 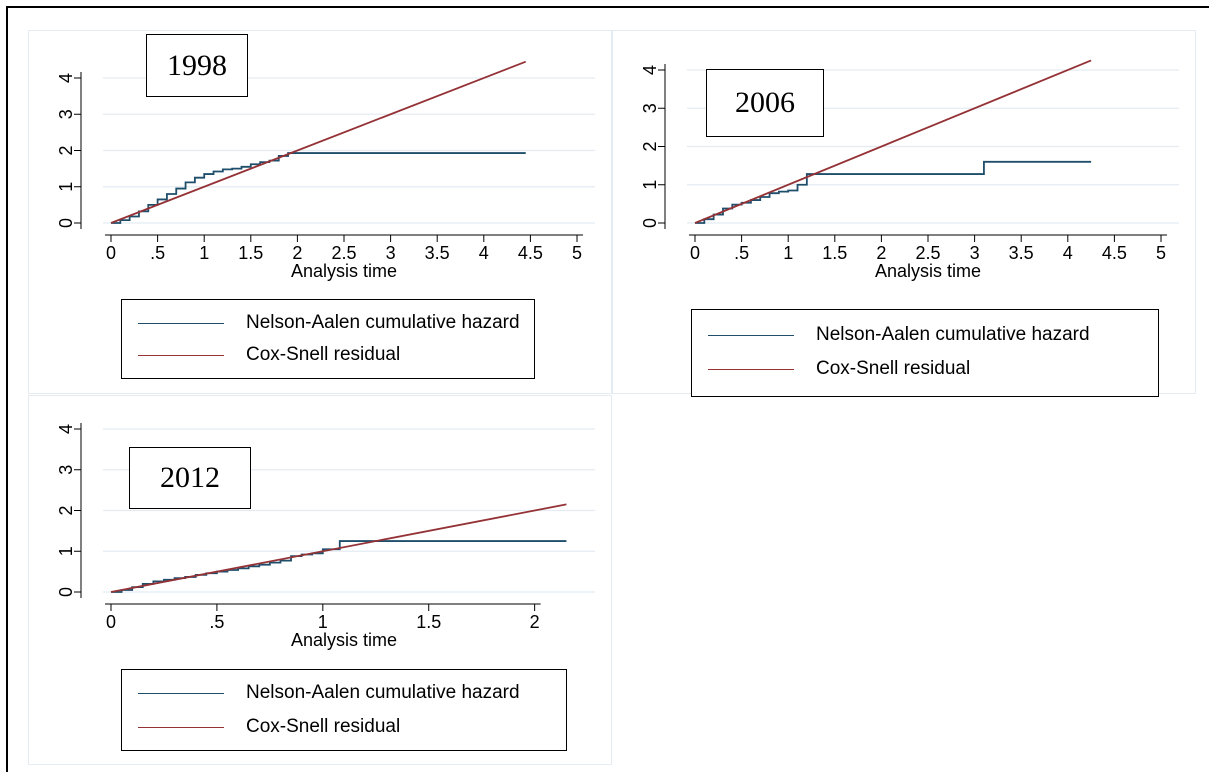 I want to click on chart-1998: 0 1 2 3 4 0 .5 1 1.5 2 2.5 3 3.5 4 4.5 5 Analysis time, so click(x=325, y=170).